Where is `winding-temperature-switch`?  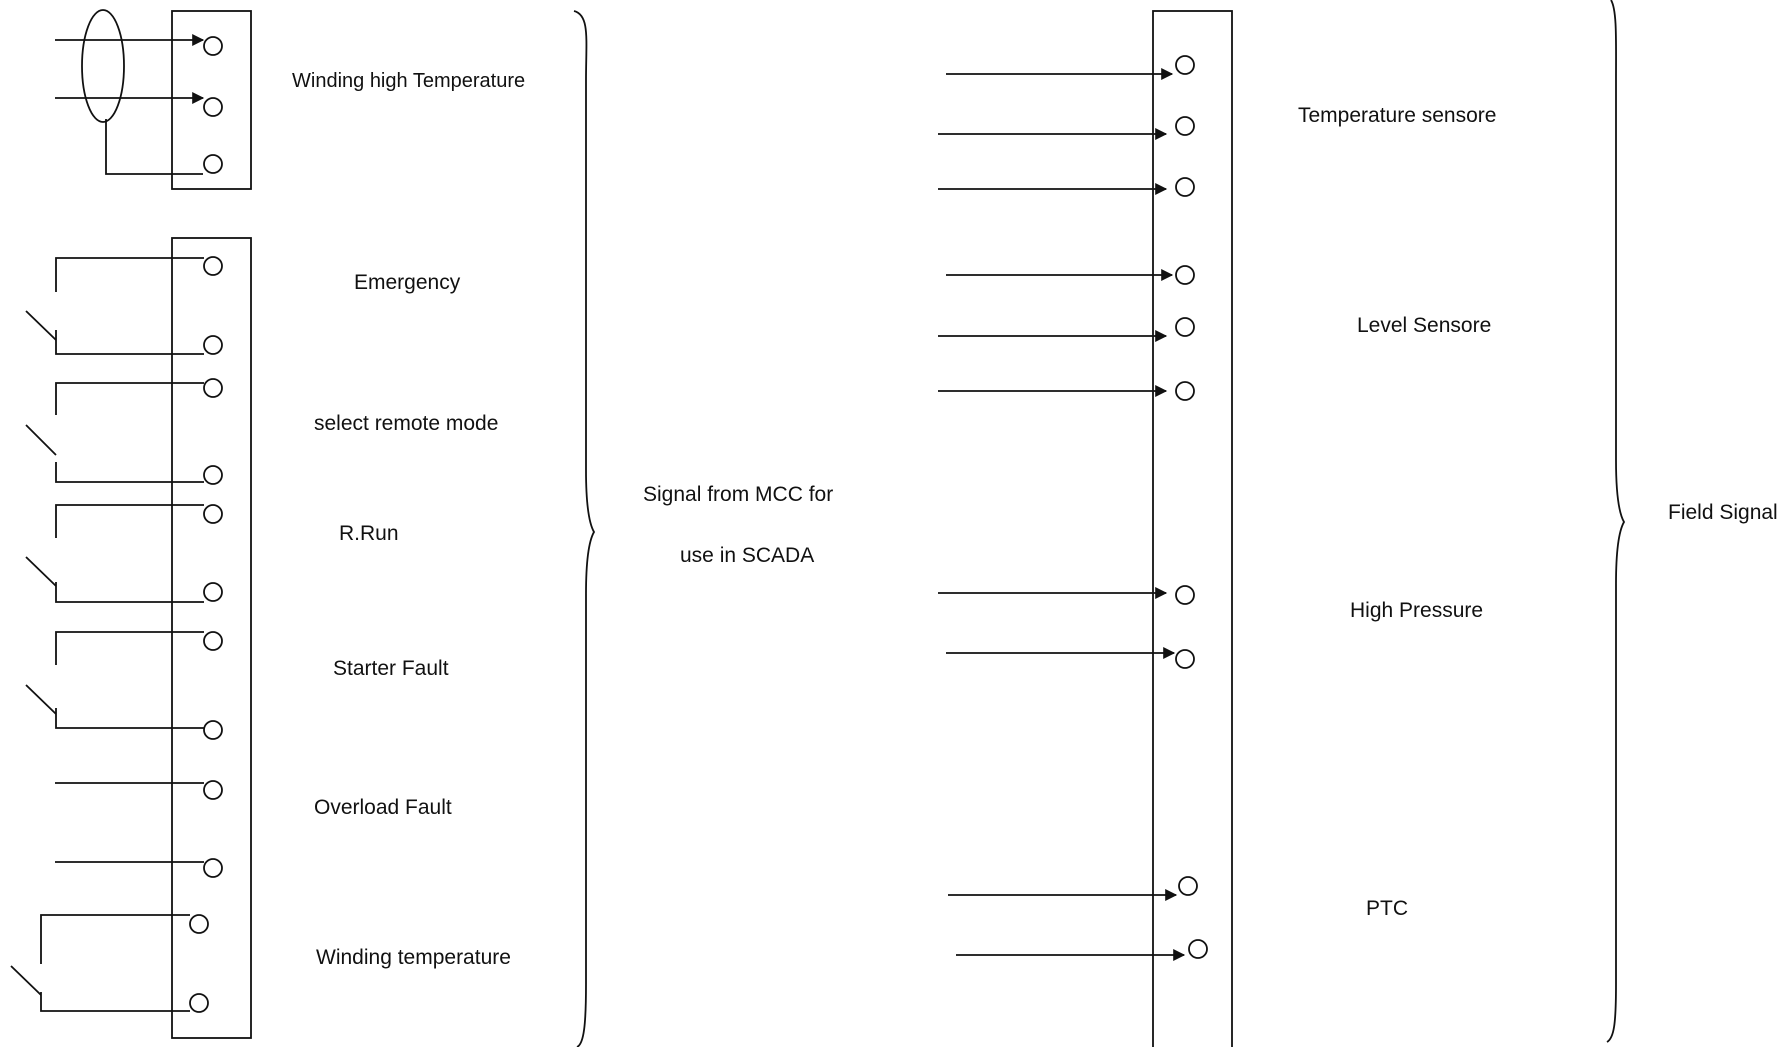
winding-temperature-switch is located at coordinates (109, 963).